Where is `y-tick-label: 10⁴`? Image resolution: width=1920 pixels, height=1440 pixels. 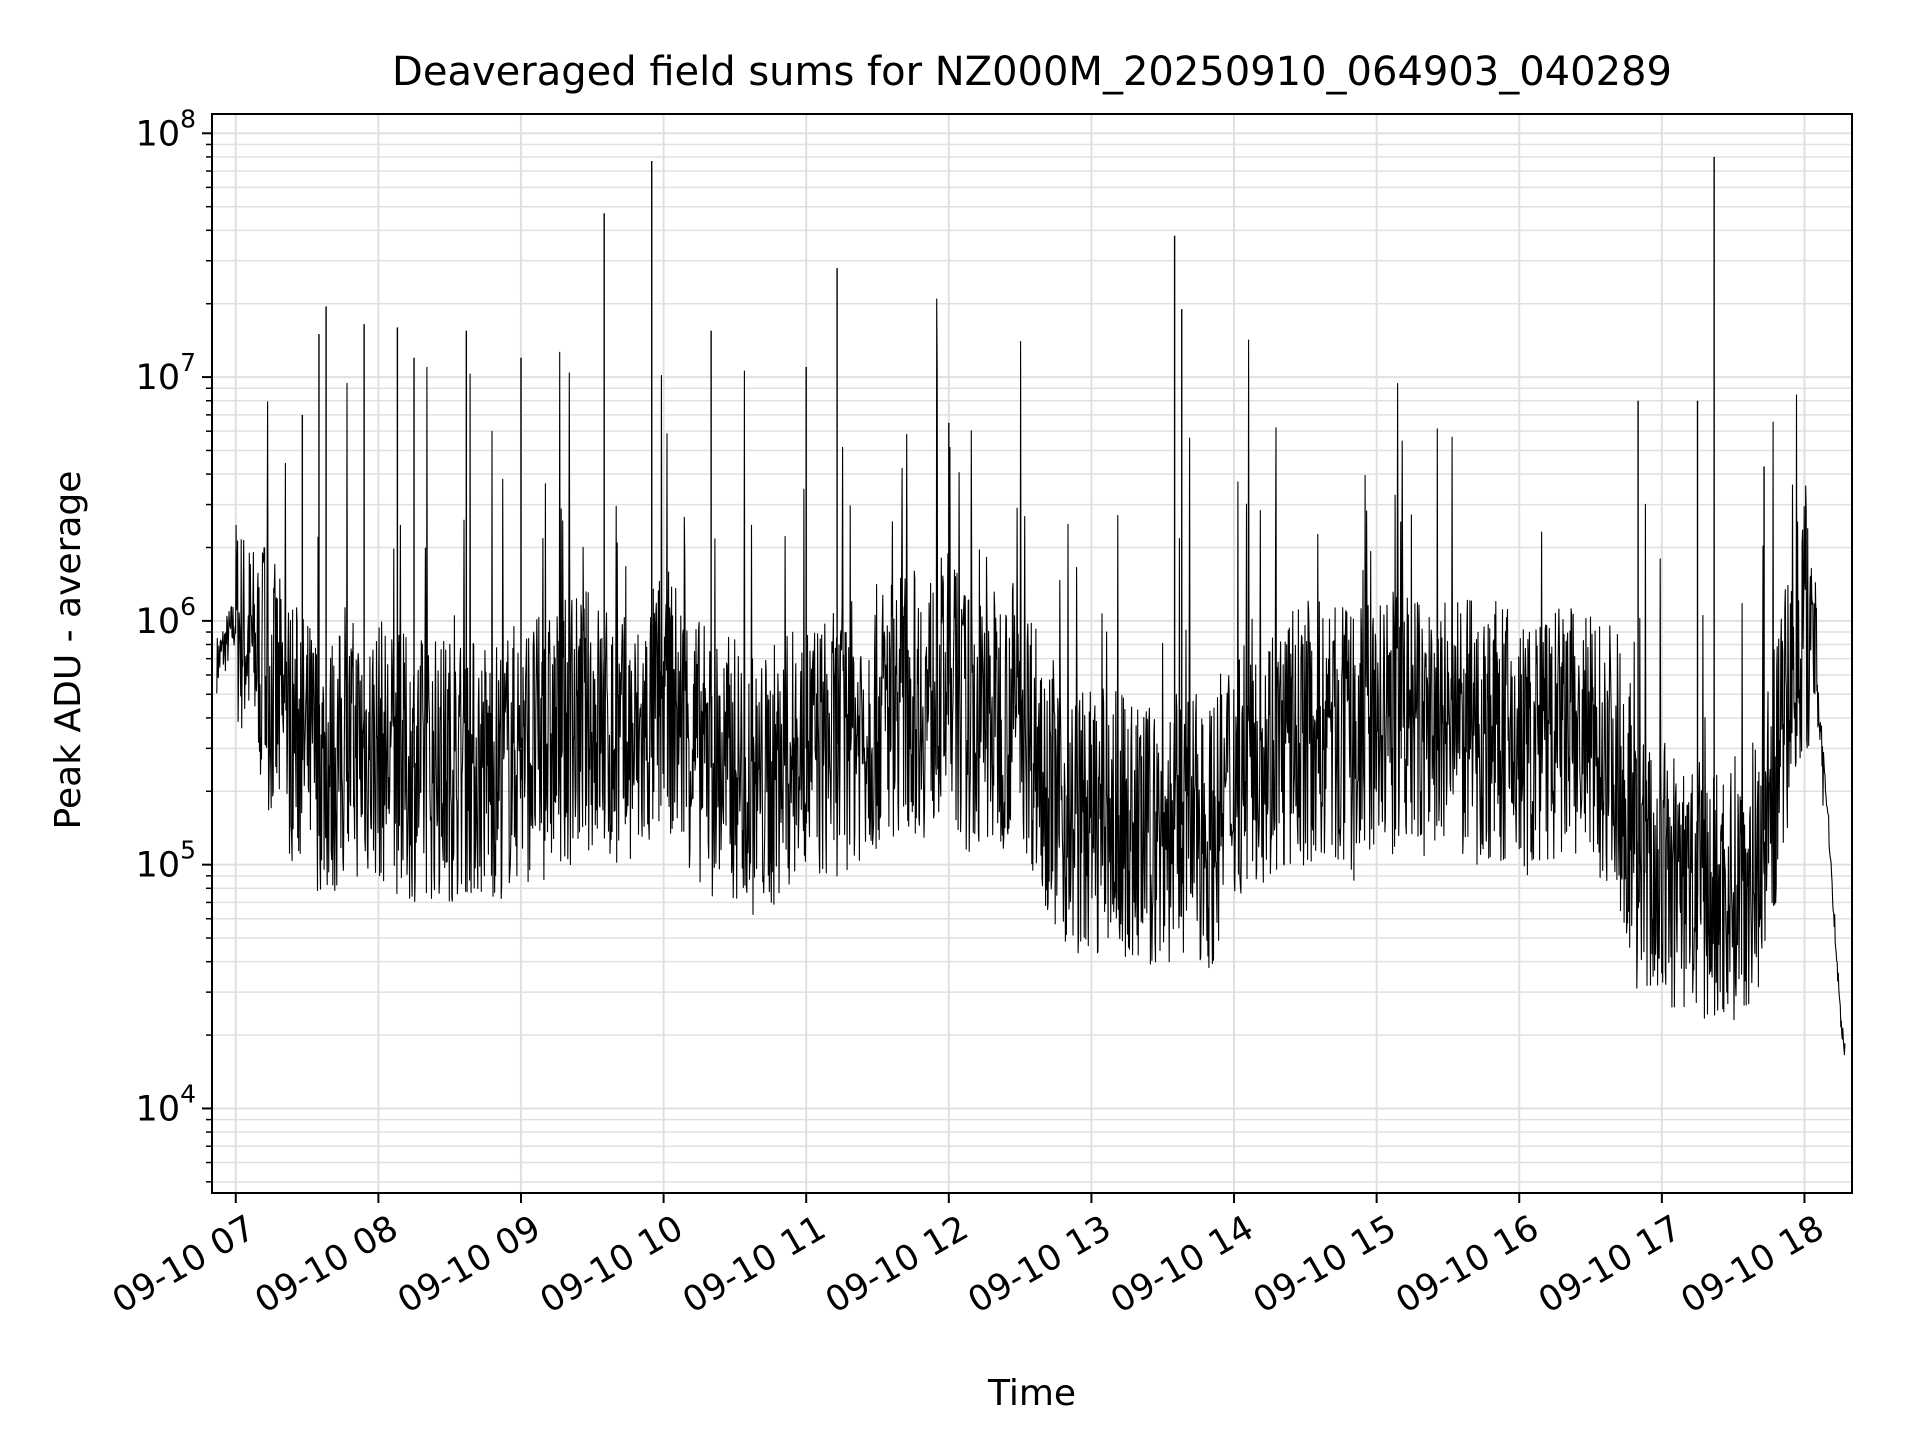 y-tick-label: 10⁴ is located at coordinates (166, 1104).